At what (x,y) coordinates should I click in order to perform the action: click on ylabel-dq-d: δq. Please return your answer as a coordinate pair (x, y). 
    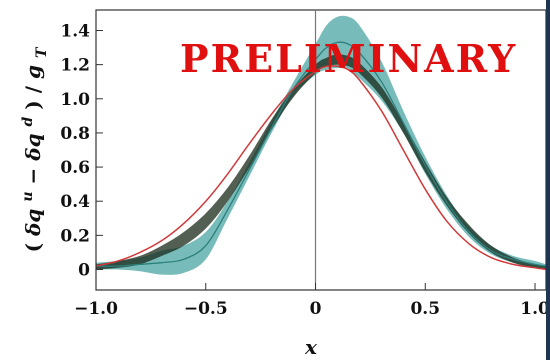
    Looking at the image, I should click on (33, 147).